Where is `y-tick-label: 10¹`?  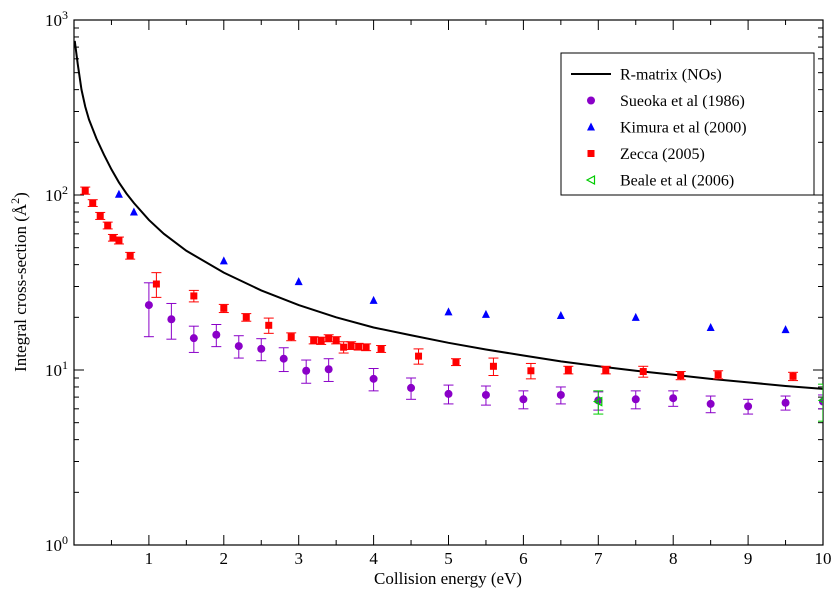
y-tick-label: 10¹ is located at coordinates (56, 369).